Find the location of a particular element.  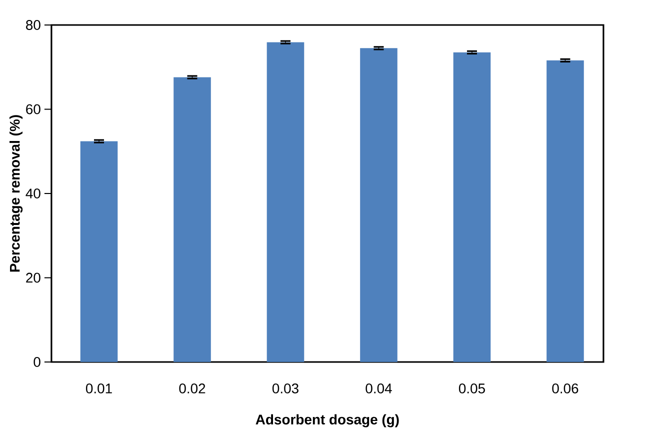

x-tick-label: 0.06 is located at coordinates (565, 389).